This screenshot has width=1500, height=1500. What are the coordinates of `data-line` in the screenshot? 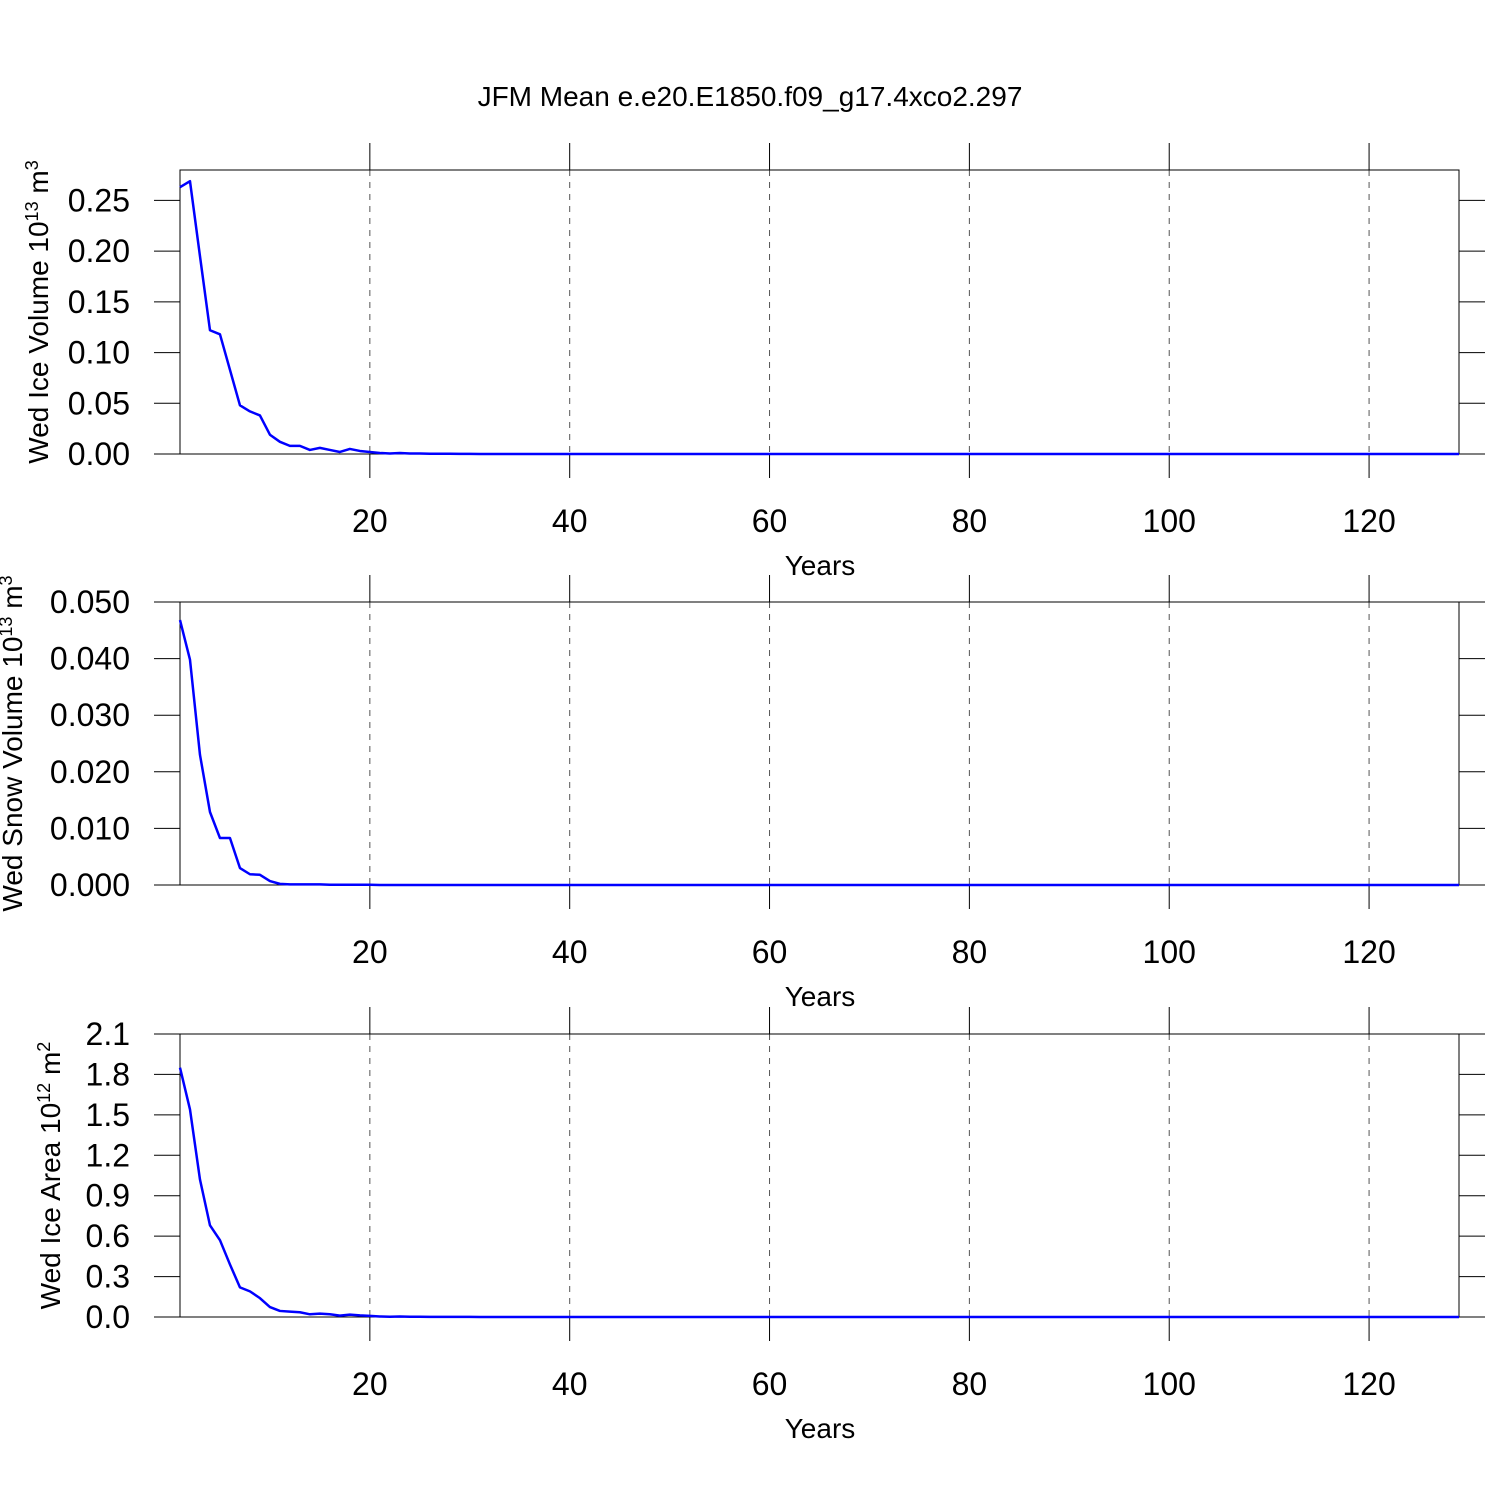 It's located at (818, 1193).